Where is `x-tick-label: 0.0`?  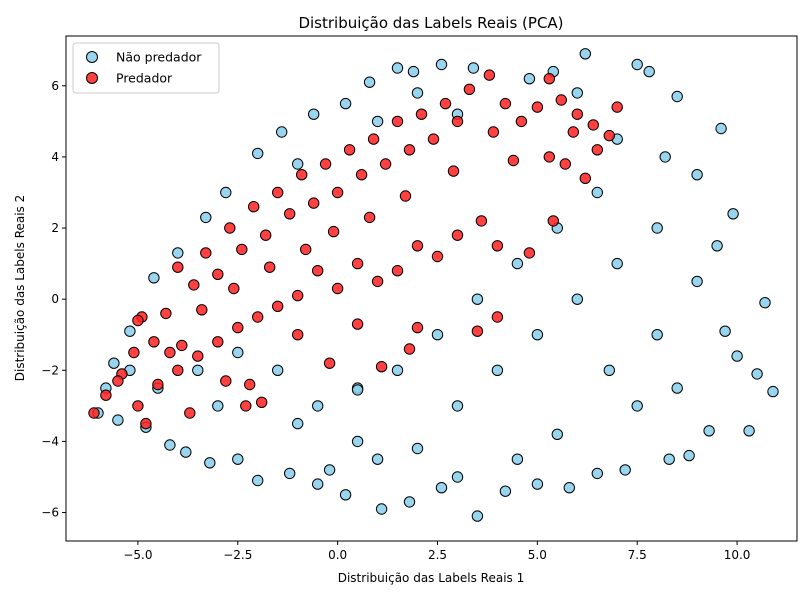
x-tick-label: 0.0 is located at coordinates (337, 555).